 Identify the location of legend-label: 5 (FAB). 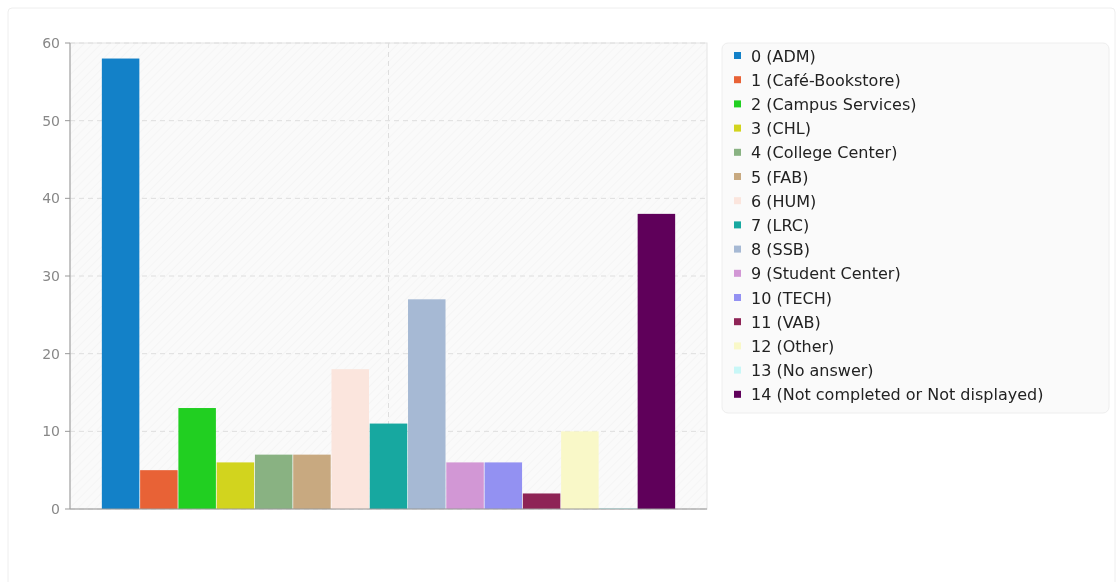
(780, 177).